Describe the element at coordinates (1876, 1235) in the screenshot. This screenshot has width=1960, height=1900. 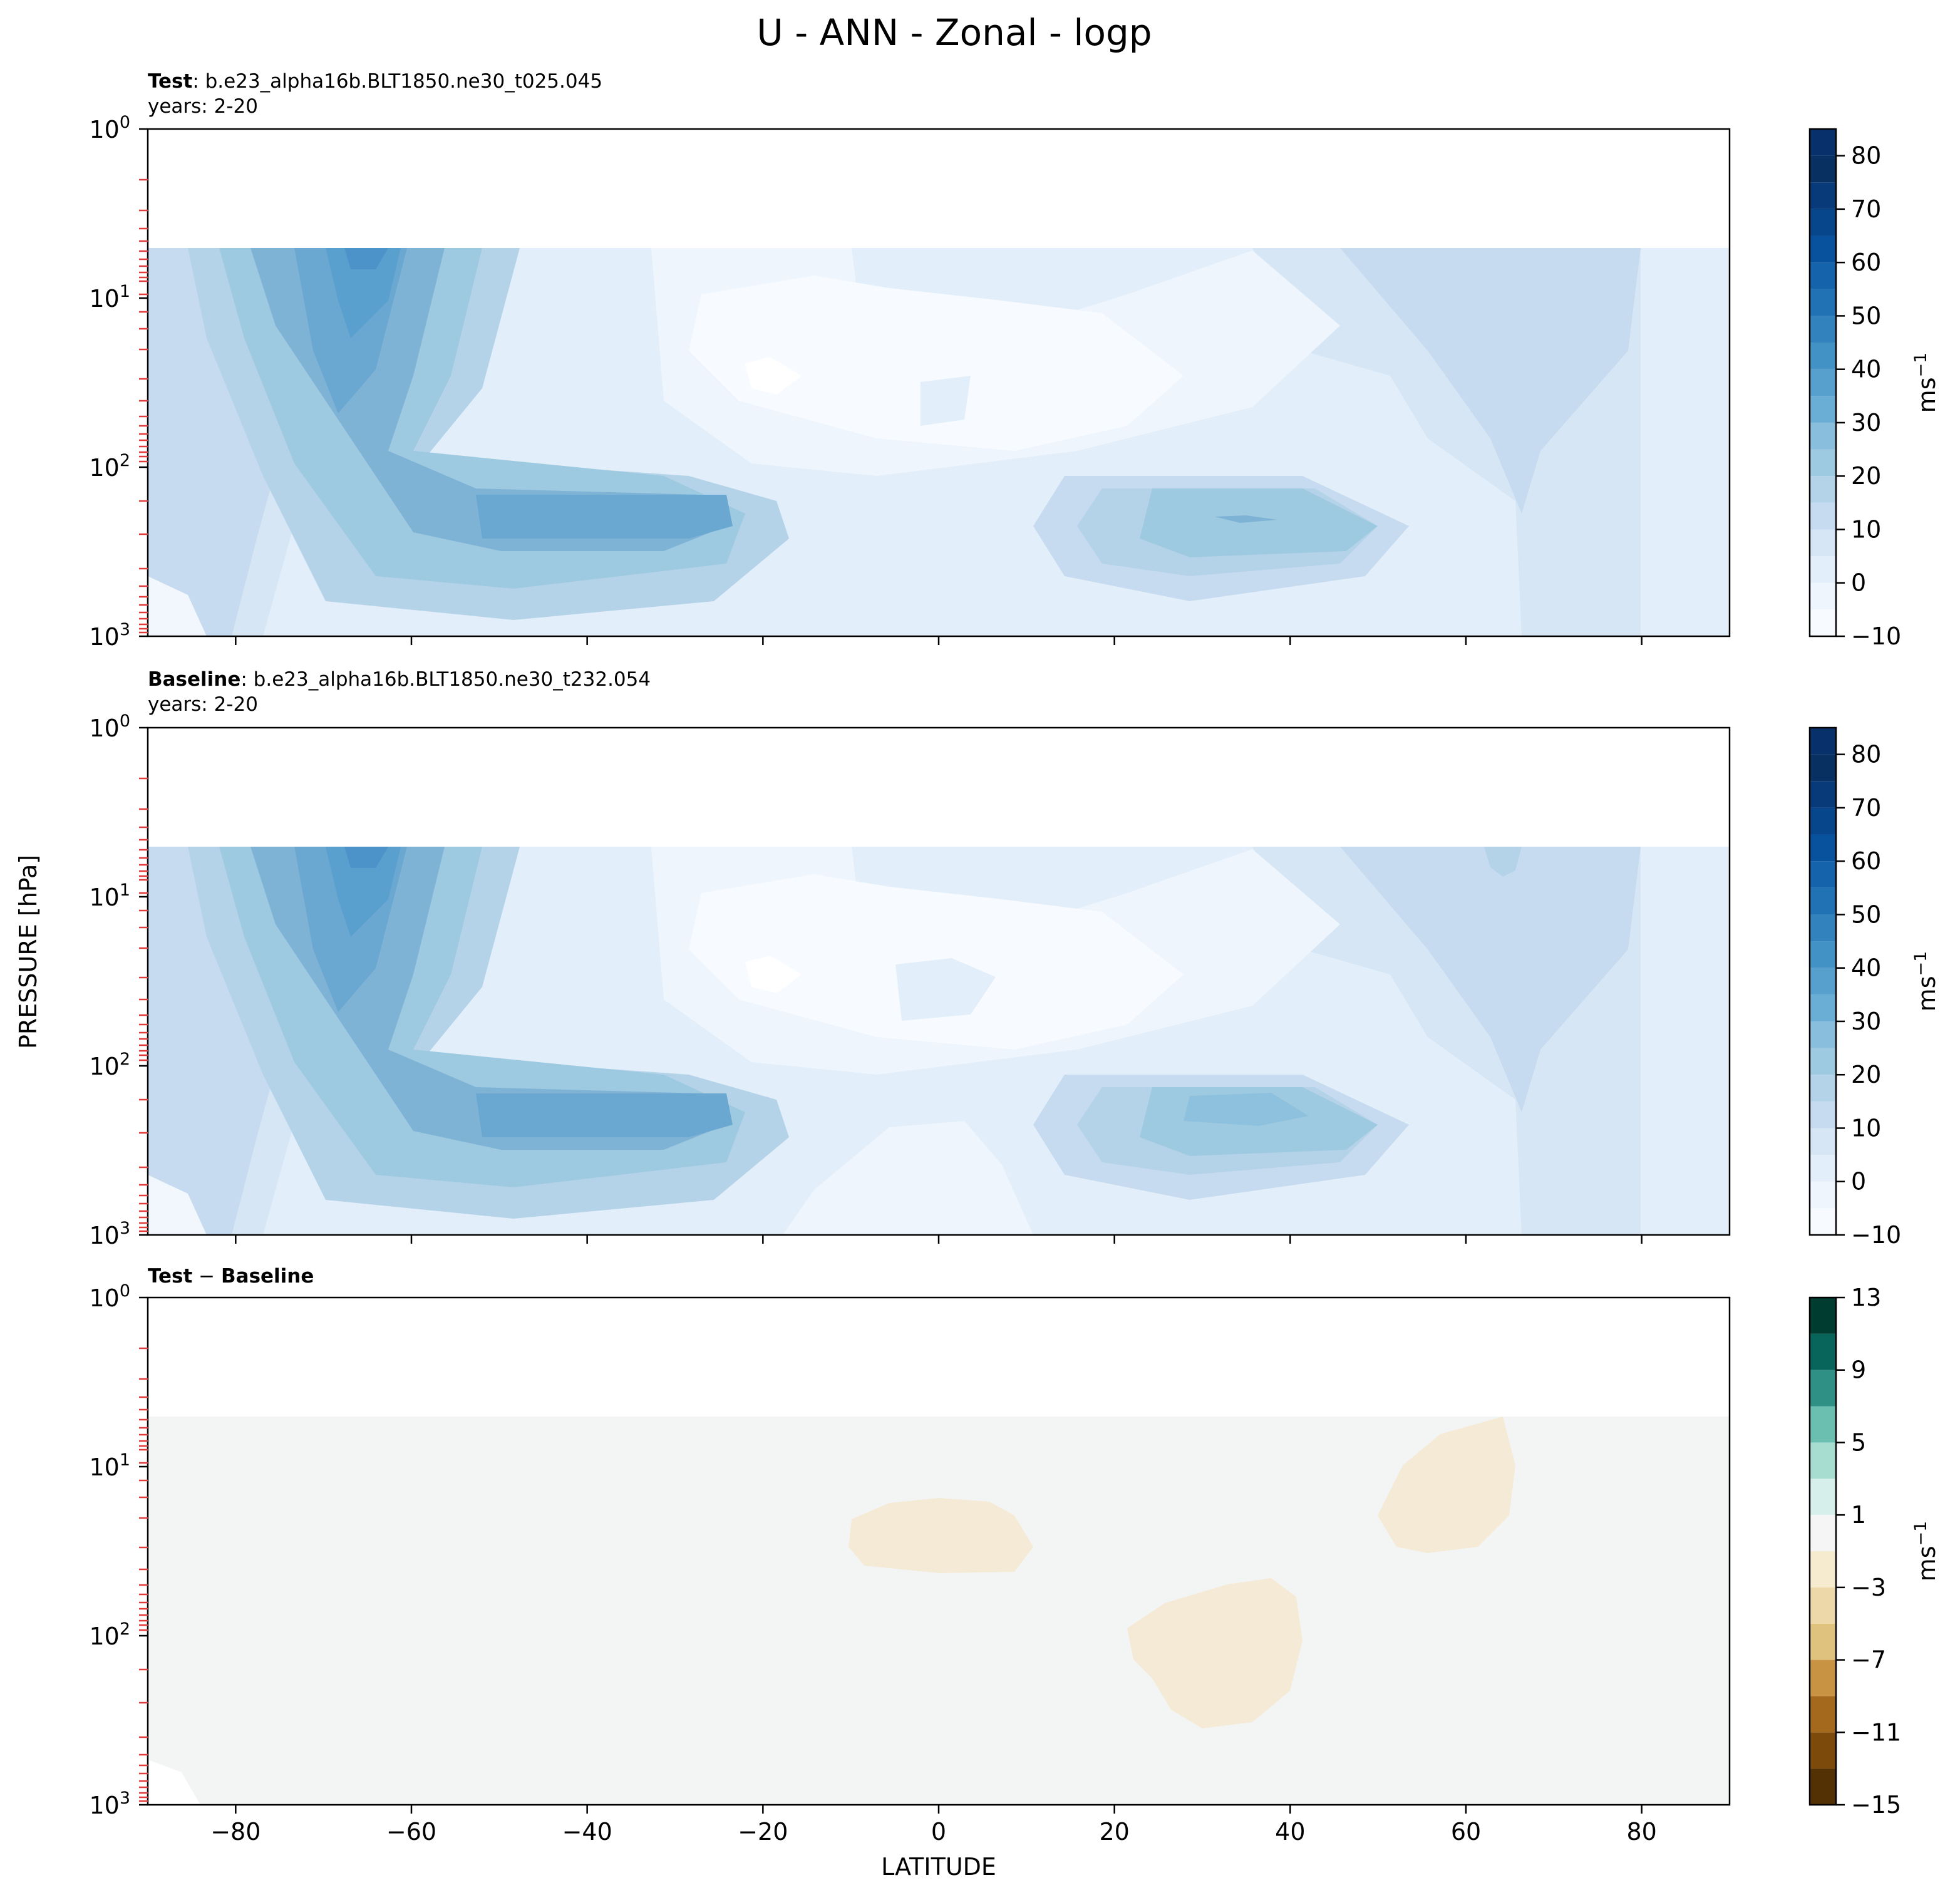
I see `colorbar-tick-label: −10` at that location.